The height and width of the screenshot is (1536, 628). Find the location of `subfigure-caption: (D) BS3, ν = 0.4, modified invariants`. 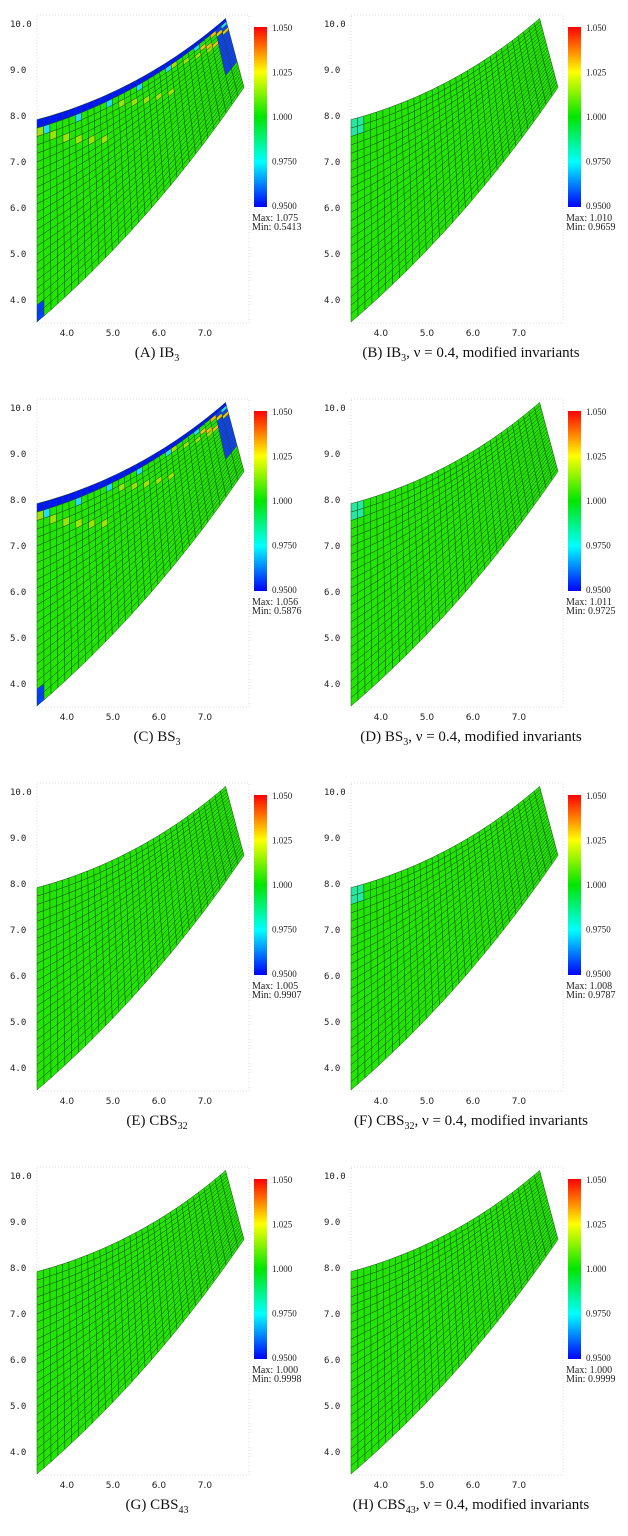

subfigure-caption: (D) BS3, ν = 0.4, modified invariants is located at coordinates (471, 738).